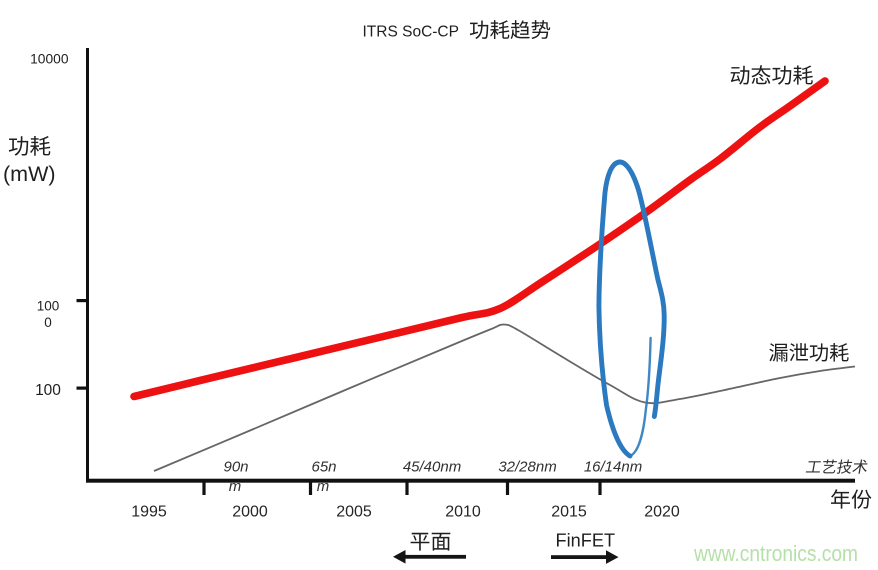 This screenshot has width=878, height=570. Describe the element at coordinates (662, 512) in the screenshot. I see `svg-text: 2020` at that location.